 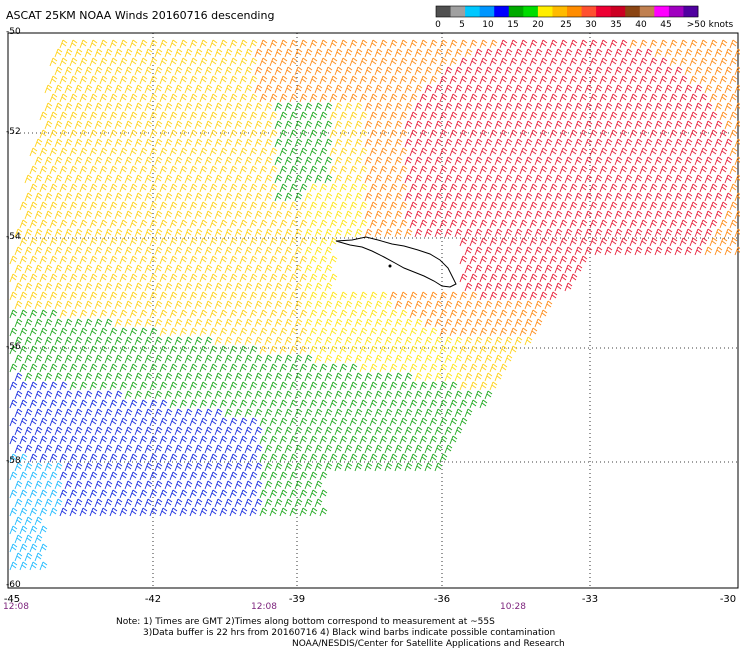 I want to click on y-tick-label: -52, so click(x=13, y=132).